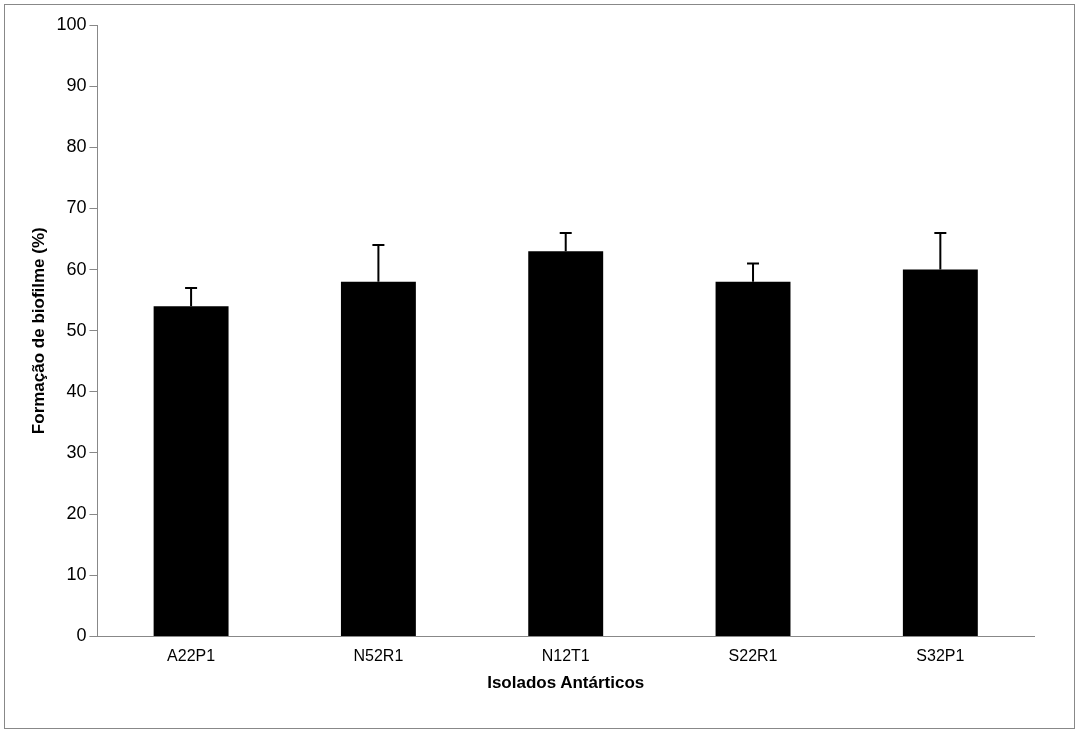 The width and height of the screenshot is (1083, 731). What do you see at coordinates (76, 85) in the screenshot?
I see `y-tick-label: 90` at bounding box center [76, 85].